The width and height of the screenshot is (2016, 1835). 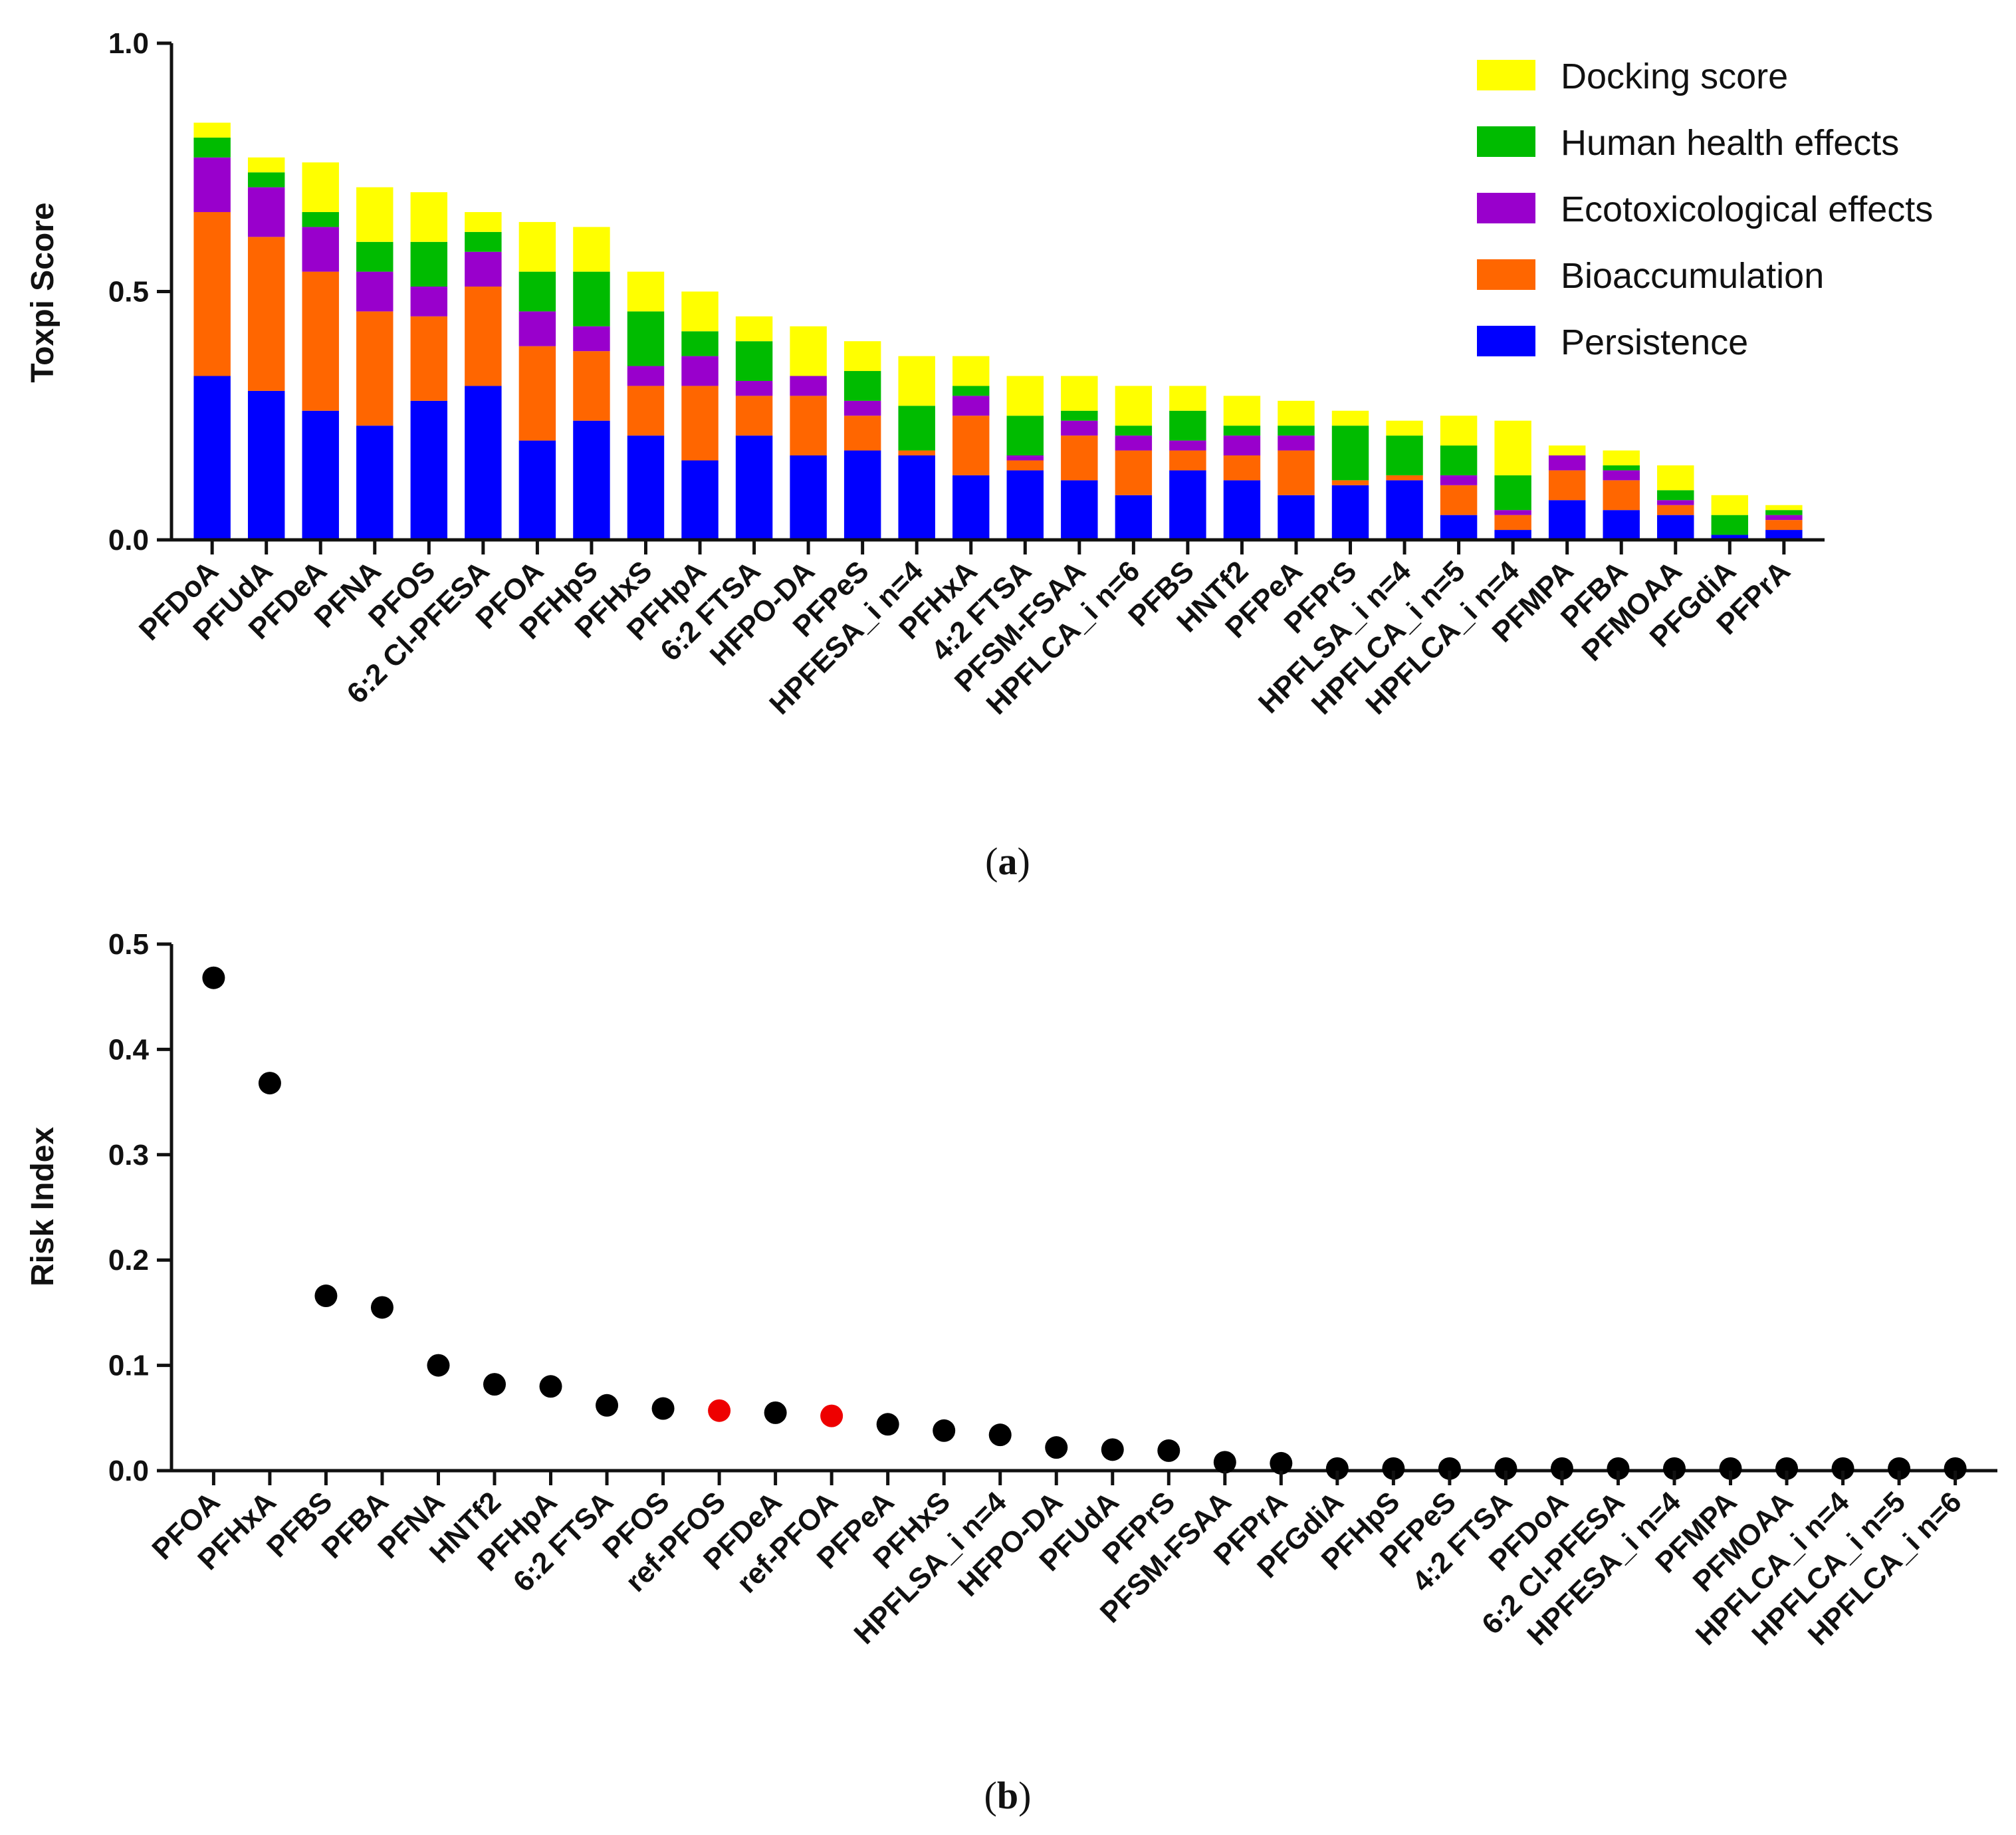 I want to click on bar-hpflca-i-n-4-persistence, so click(x=1512, y=535).